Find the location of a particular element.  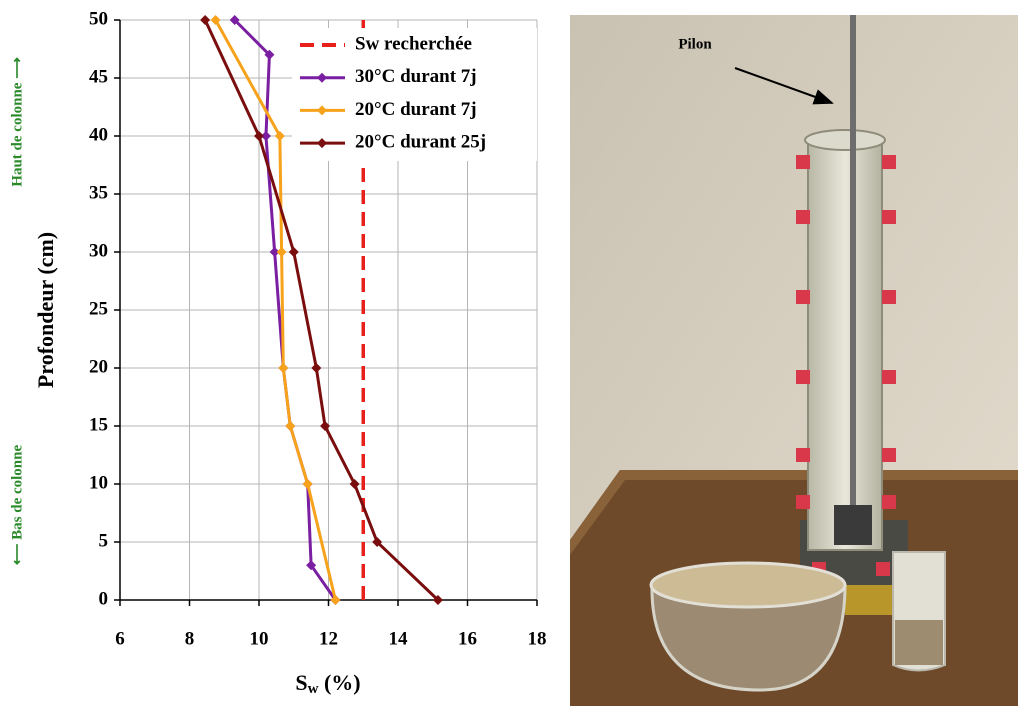

y-tick-label: 40 is located at coordinates (98, 134).